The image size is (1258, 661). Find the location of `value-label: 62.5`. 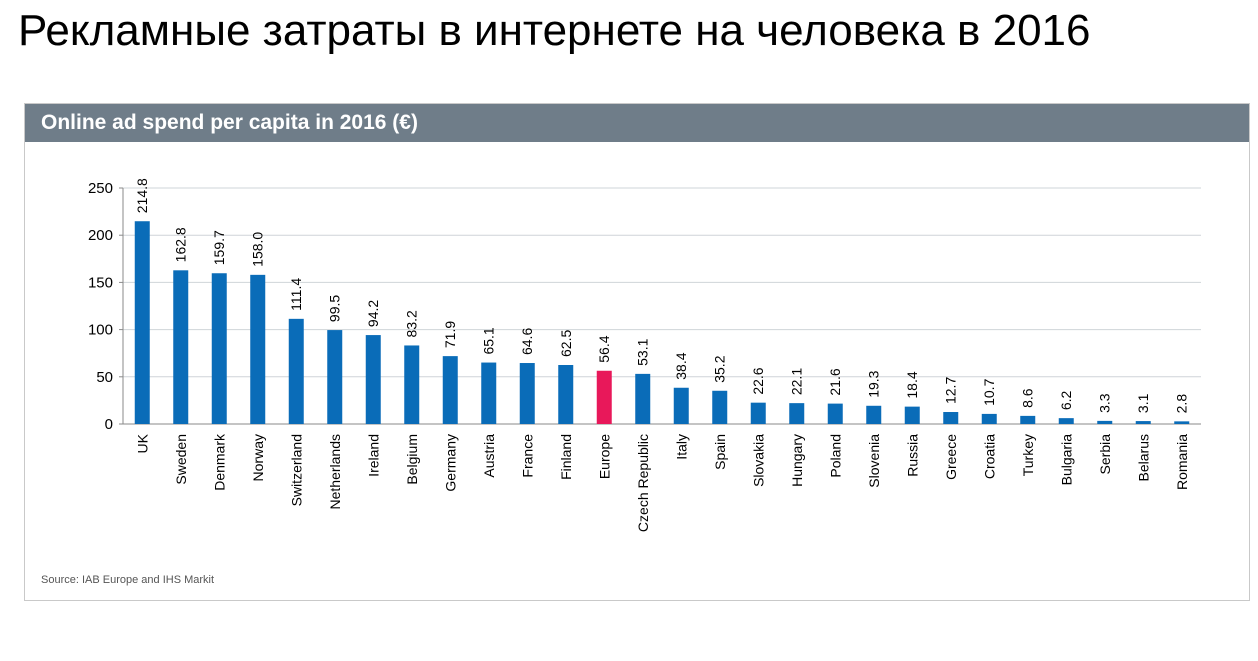

value-label: 62.5 is located at coordinates (566, 343).